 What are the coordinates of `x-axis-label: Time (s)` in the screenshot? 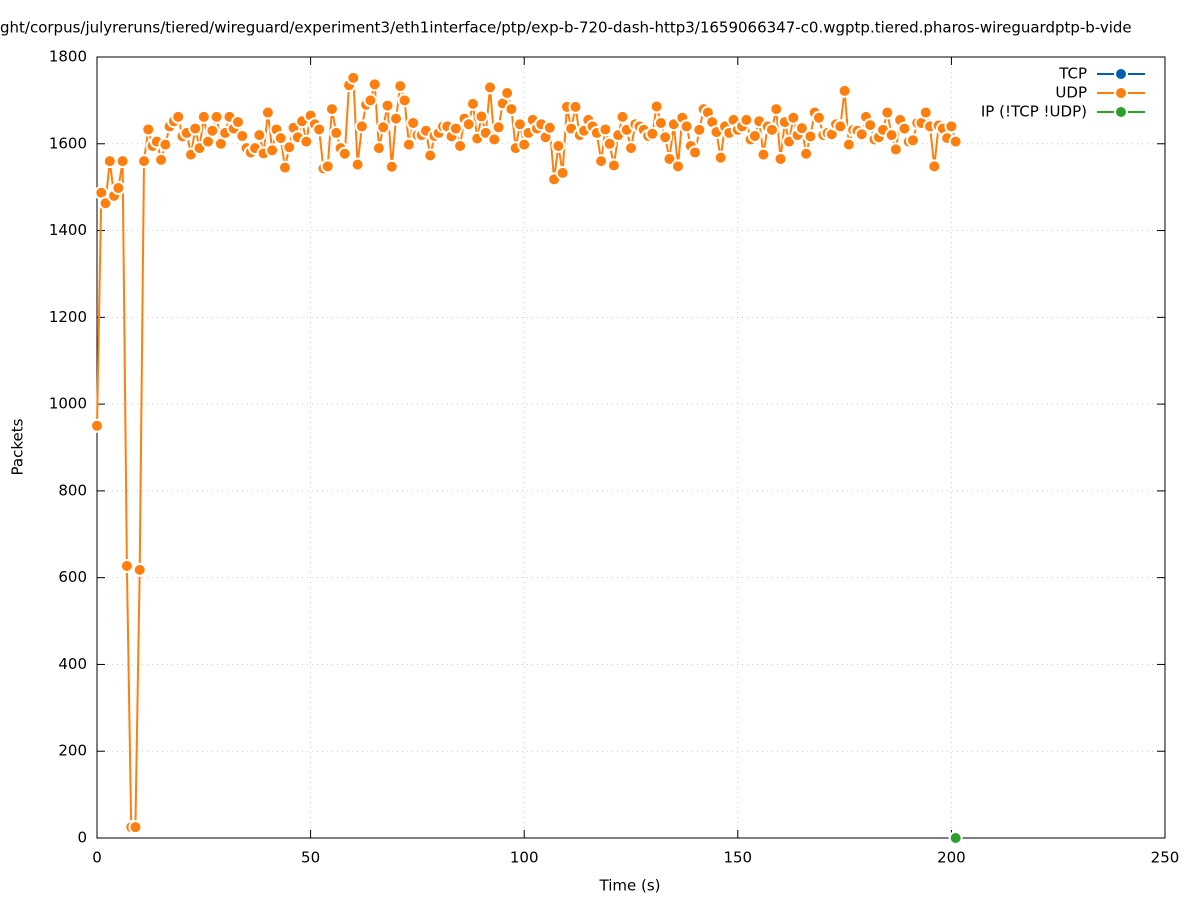 It's located at (630, 886).